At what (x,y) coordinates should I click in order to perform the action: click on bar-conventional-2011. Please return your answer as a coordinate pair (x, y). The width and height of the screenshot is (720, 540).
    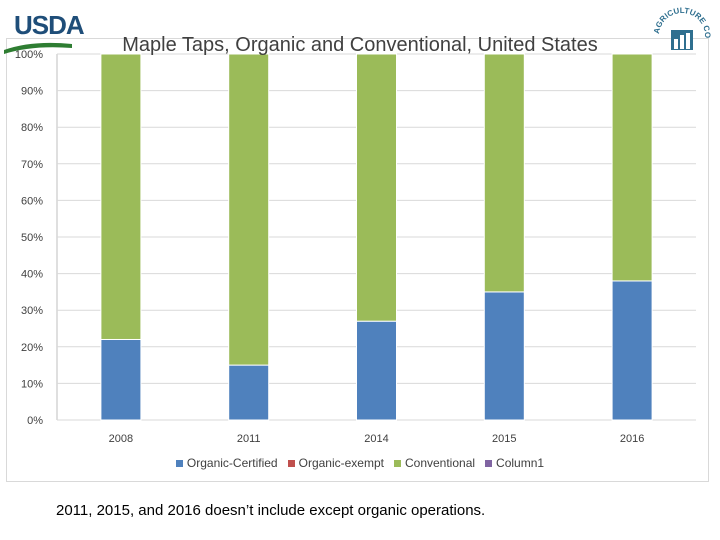
    Looking at the image, I should click on (249, 209).